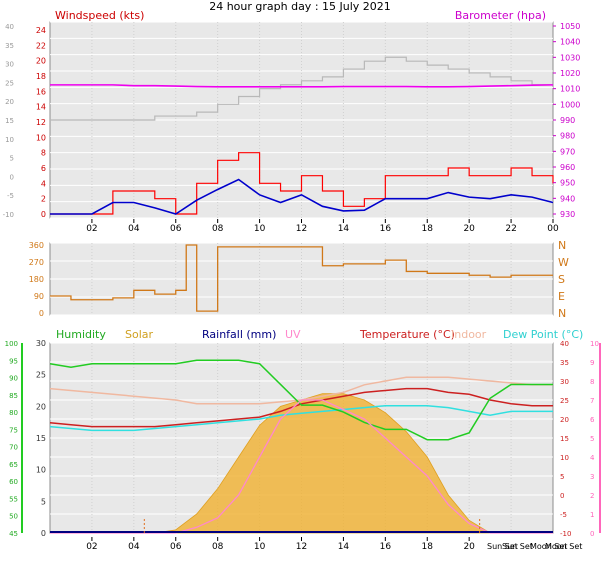 The width and height of the screenshot is (608, 565). I want to click on barometer-tick: 980, so click(567, 136).